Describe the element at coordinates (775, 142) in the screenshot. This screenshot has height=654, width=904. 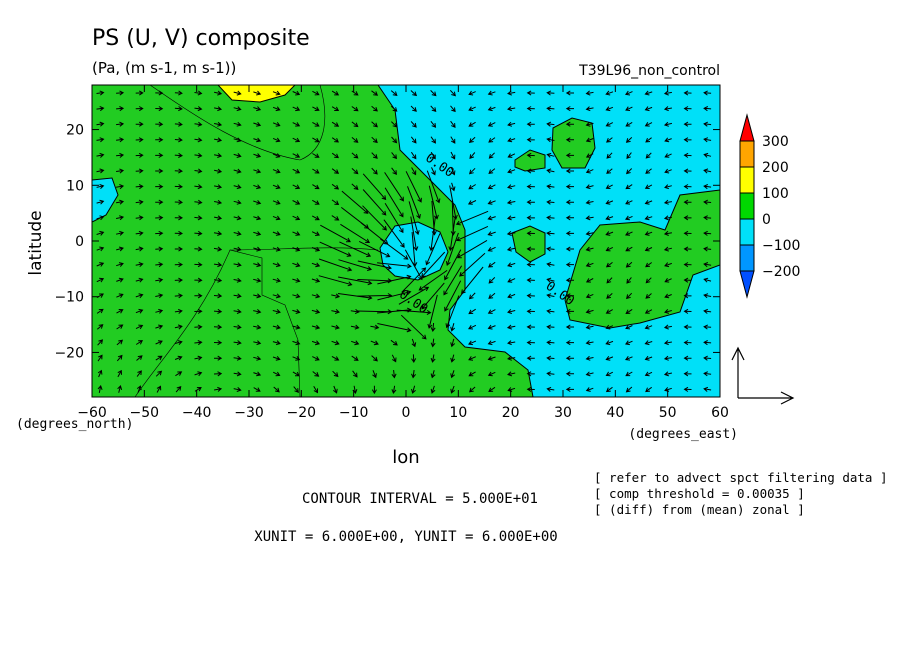
I see `colorbar-label: 300` at that location.